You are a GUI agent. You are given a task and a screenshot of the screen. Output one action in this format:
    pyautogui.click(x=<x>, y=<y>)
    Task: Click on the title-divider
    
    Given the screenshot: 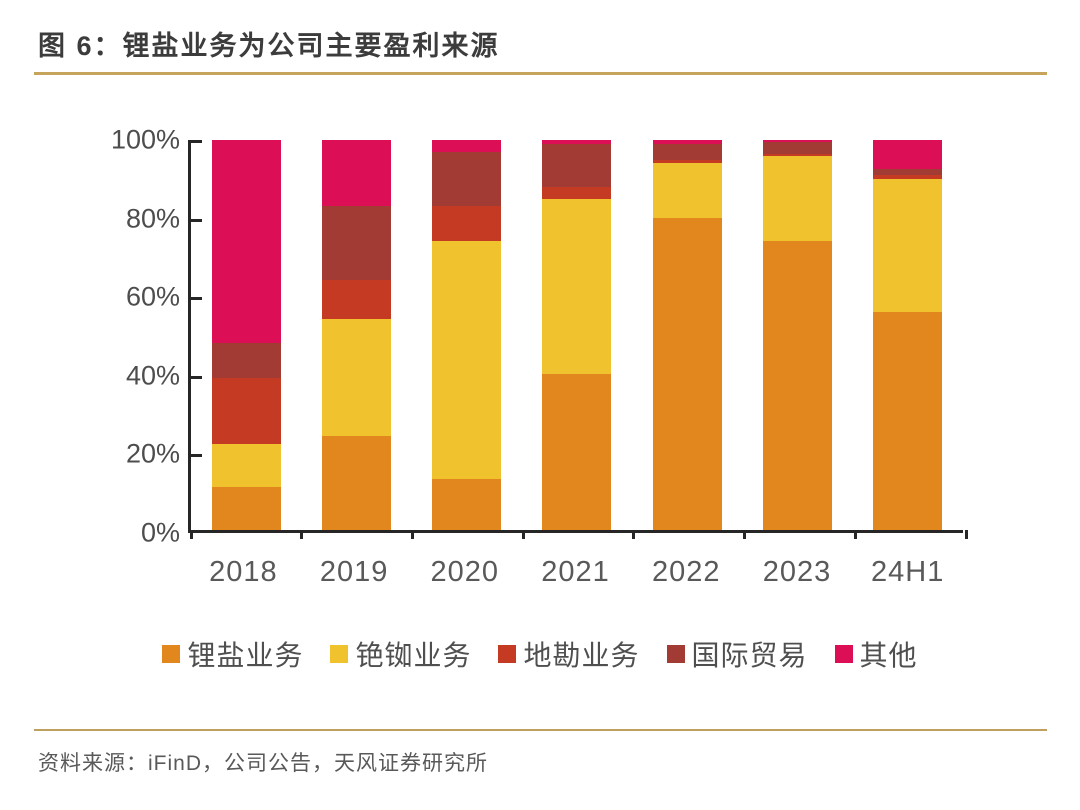 What is the action you would take?
    pyautogui.click(x=540, y=73)
    